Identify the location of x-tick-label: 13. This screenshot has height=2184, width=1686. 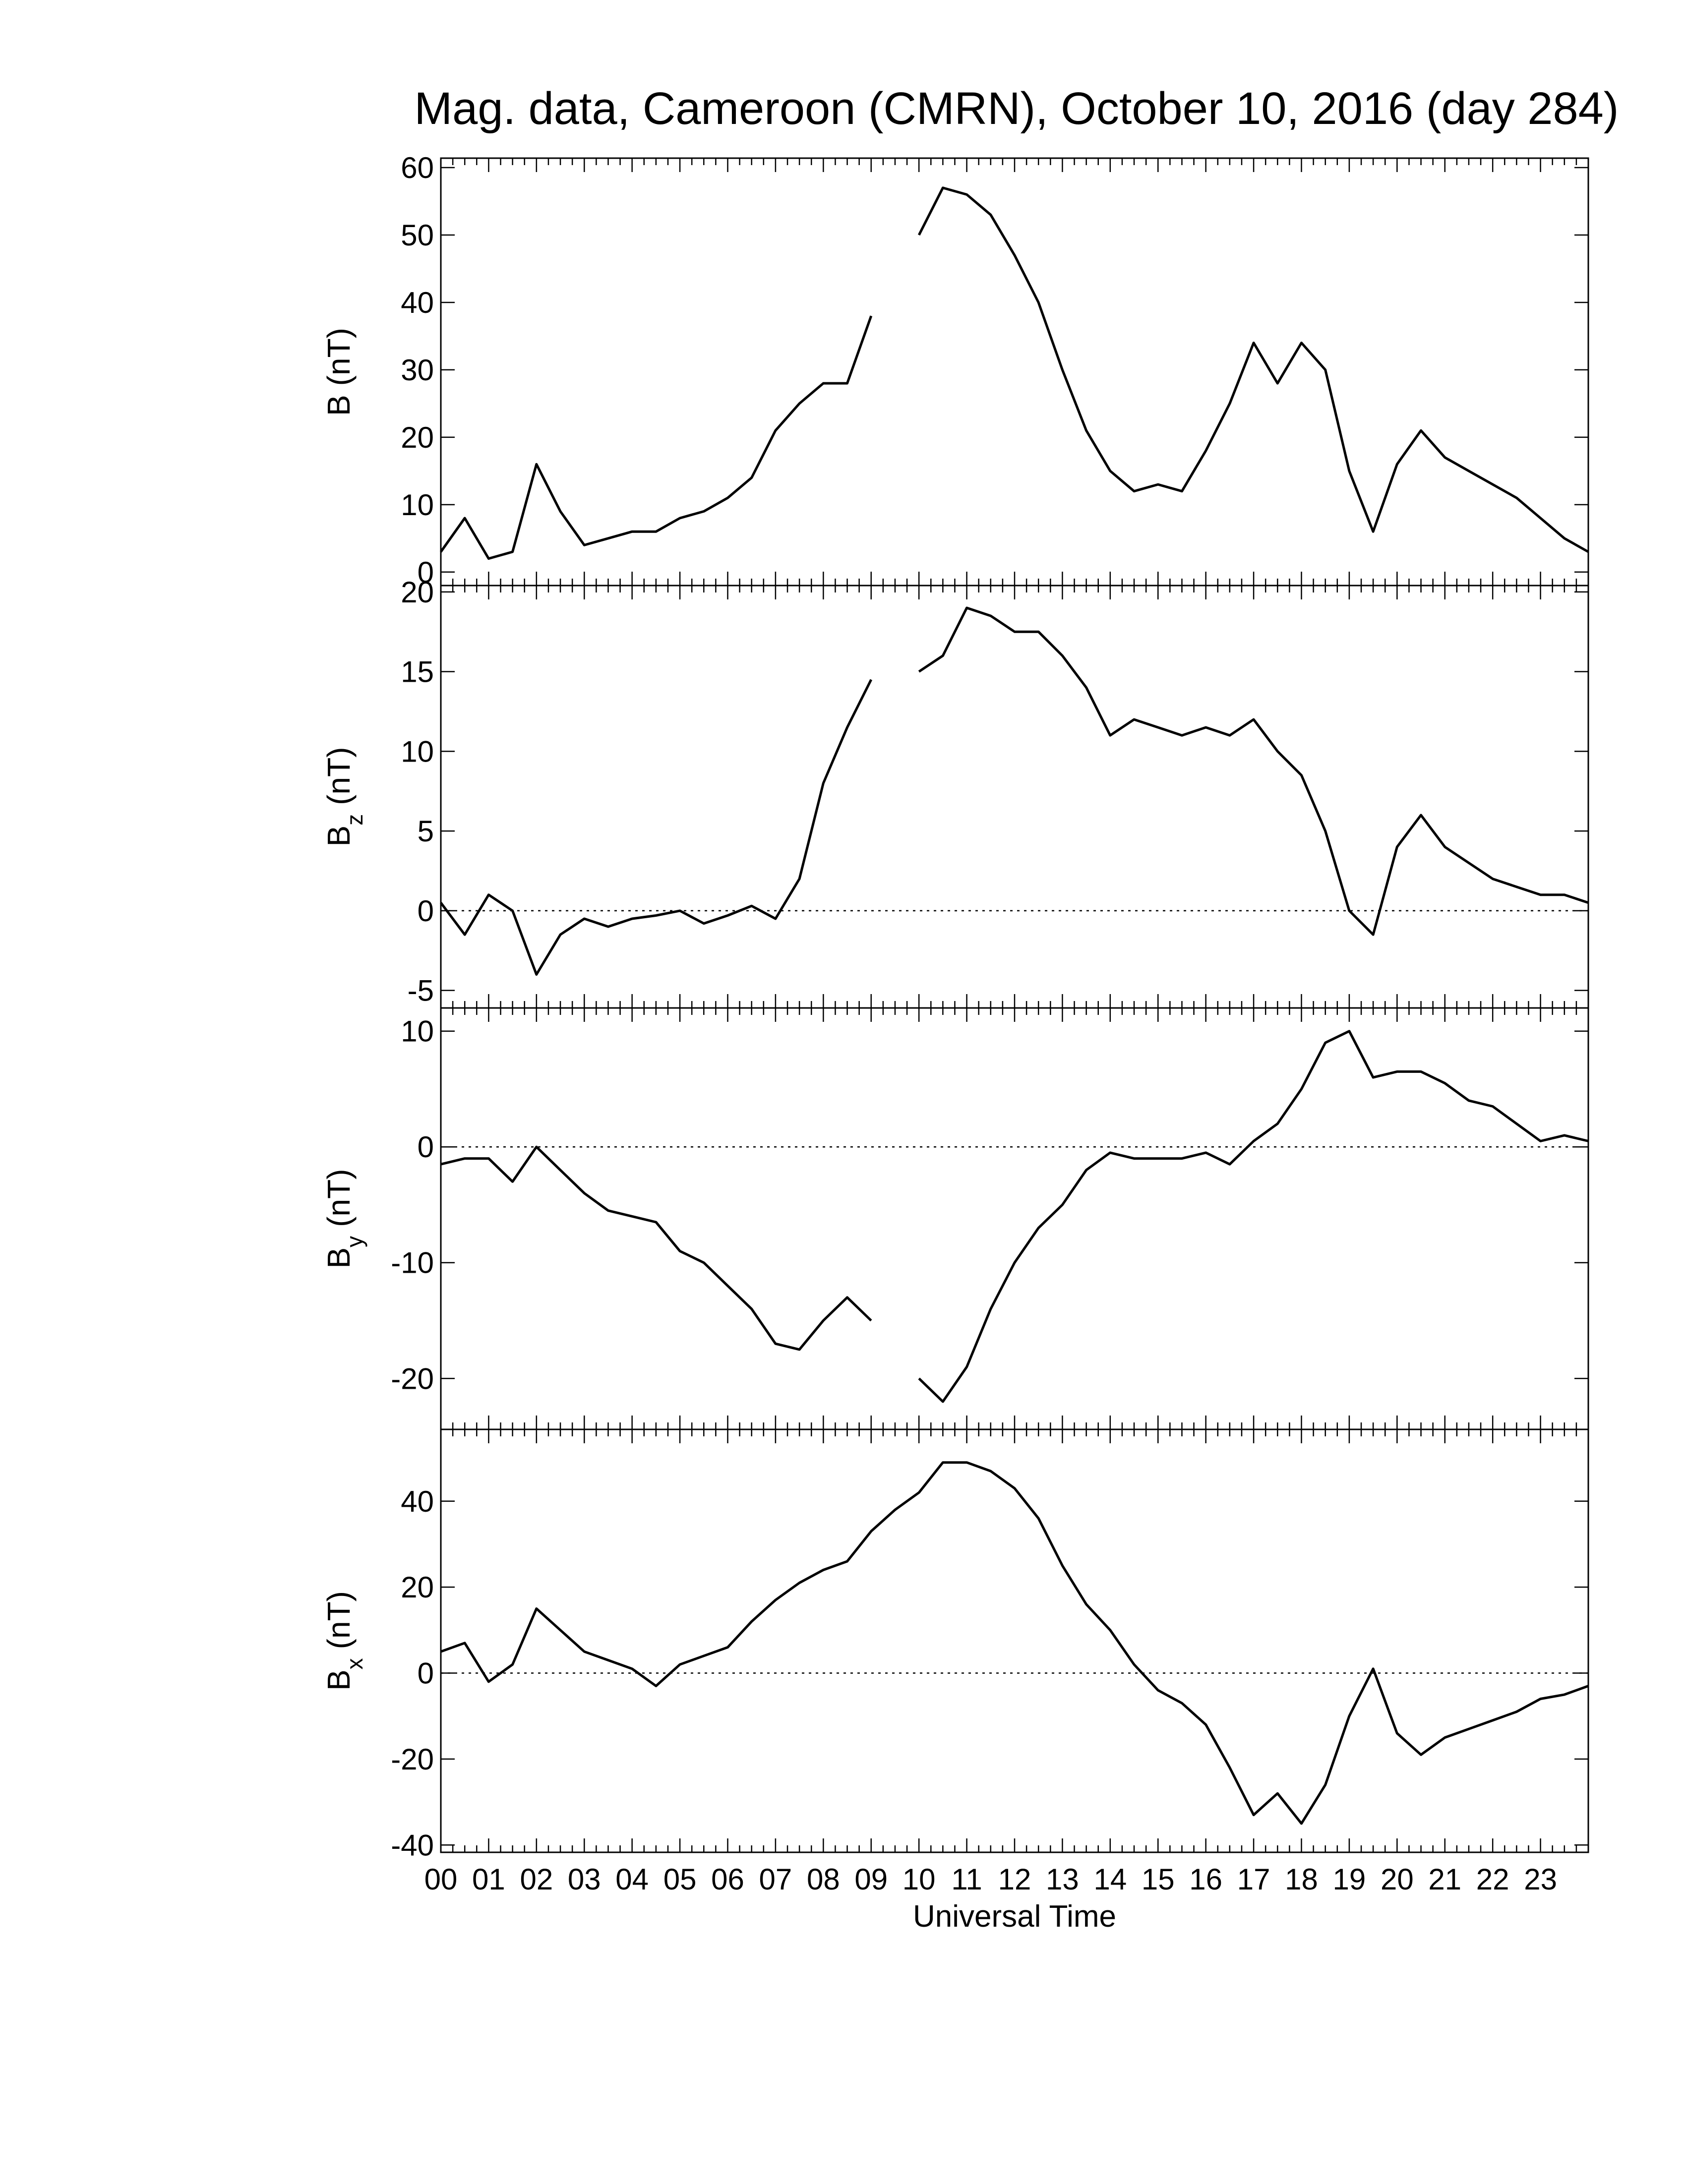
(1063, 1879).